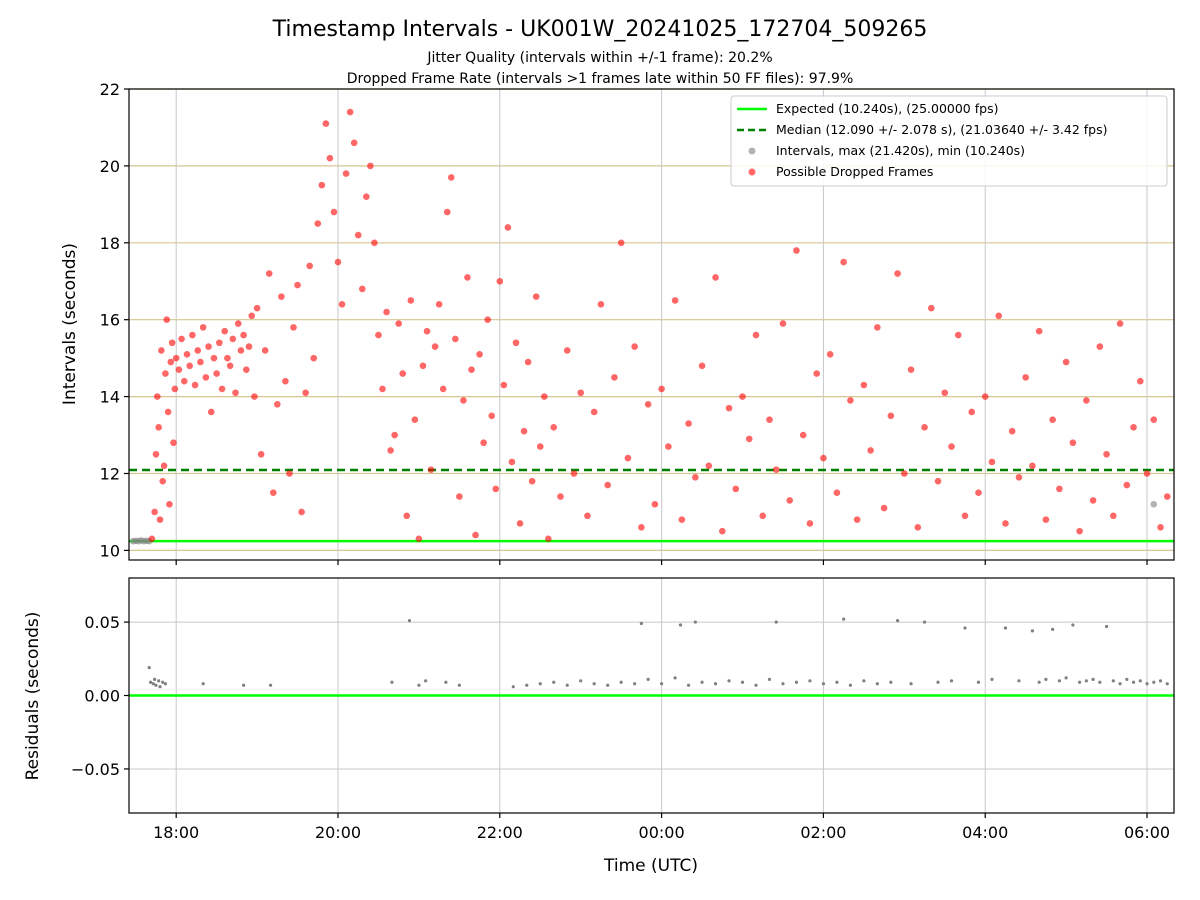 The height and width of the screenshot is (900, 1200). What do you see at coordinates (1147, 832) in the screenshot?
I see `x-tick-label: 06:00` at bounding box center [1147, 832].